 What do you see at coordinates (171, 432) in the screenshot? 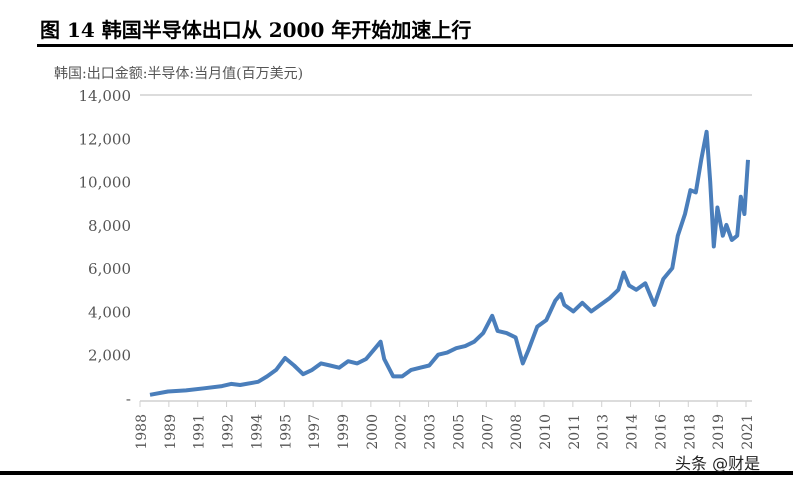
I see `x-tick-label: 1989` at bounding box center [171, 432].